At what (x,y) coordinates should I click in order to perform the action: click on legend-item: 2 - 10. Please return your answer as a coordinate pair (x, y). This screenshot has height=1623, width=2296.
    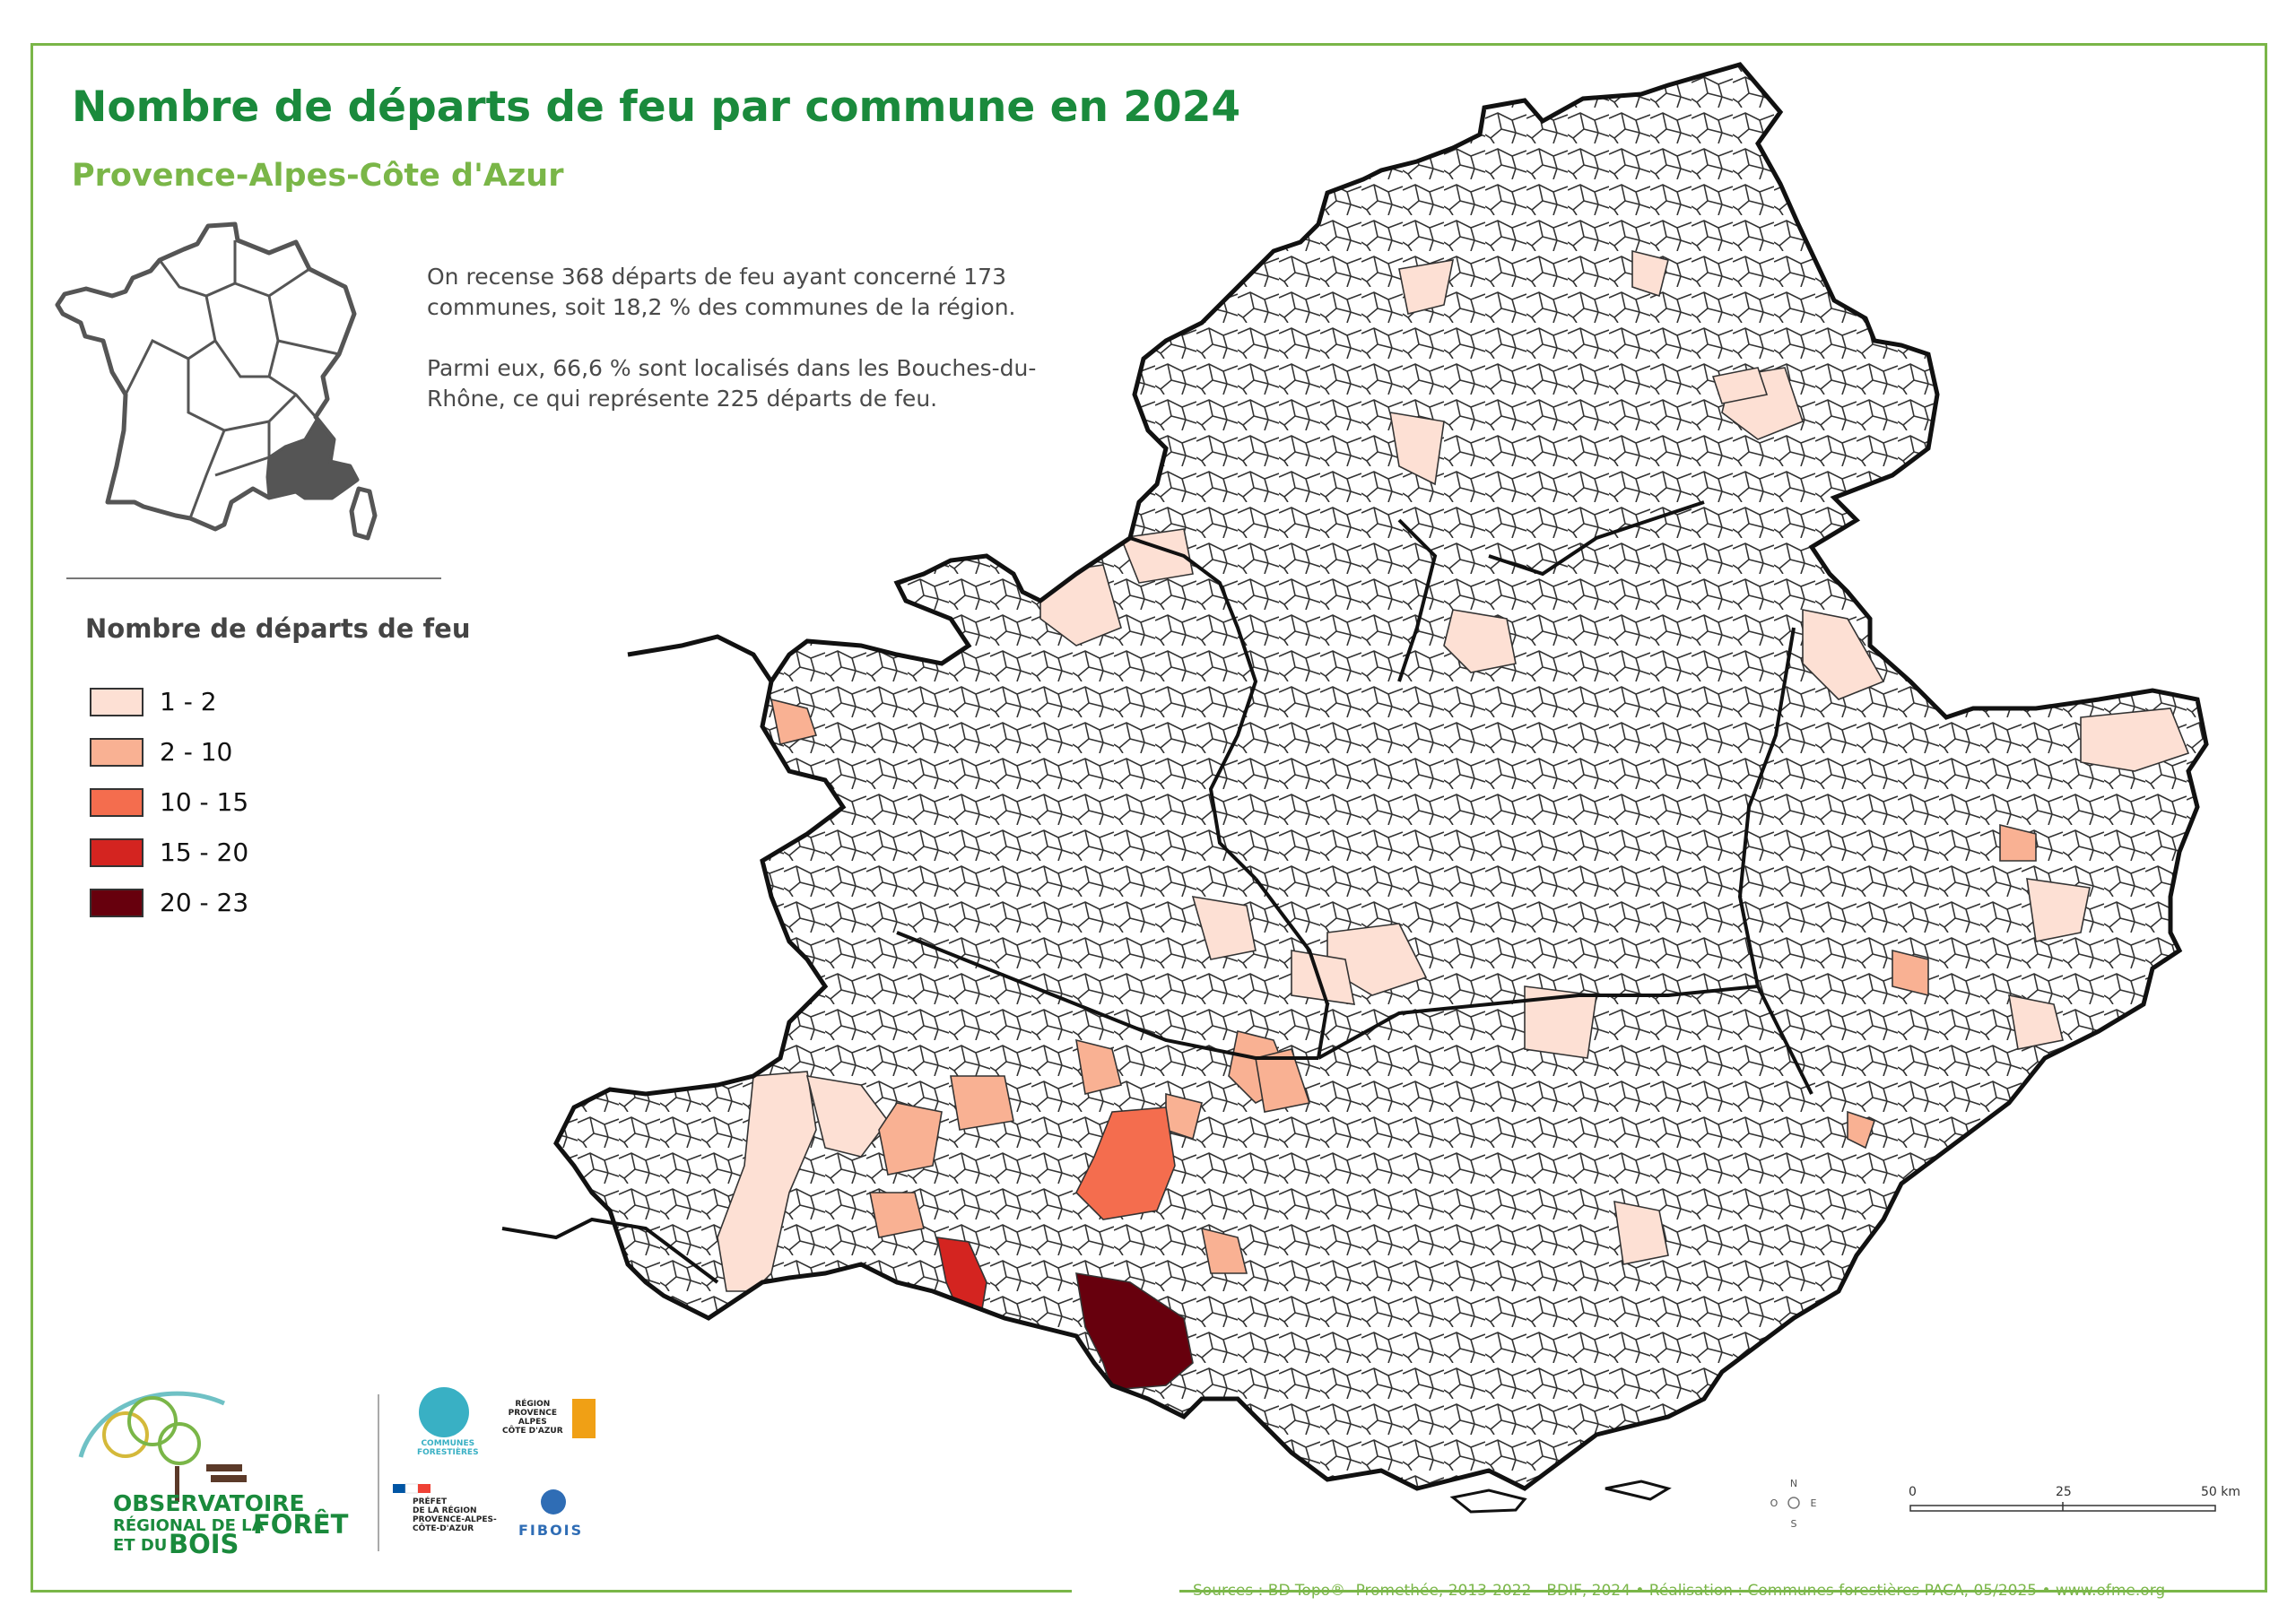
    Looking at the image, I should click on (161, 752).